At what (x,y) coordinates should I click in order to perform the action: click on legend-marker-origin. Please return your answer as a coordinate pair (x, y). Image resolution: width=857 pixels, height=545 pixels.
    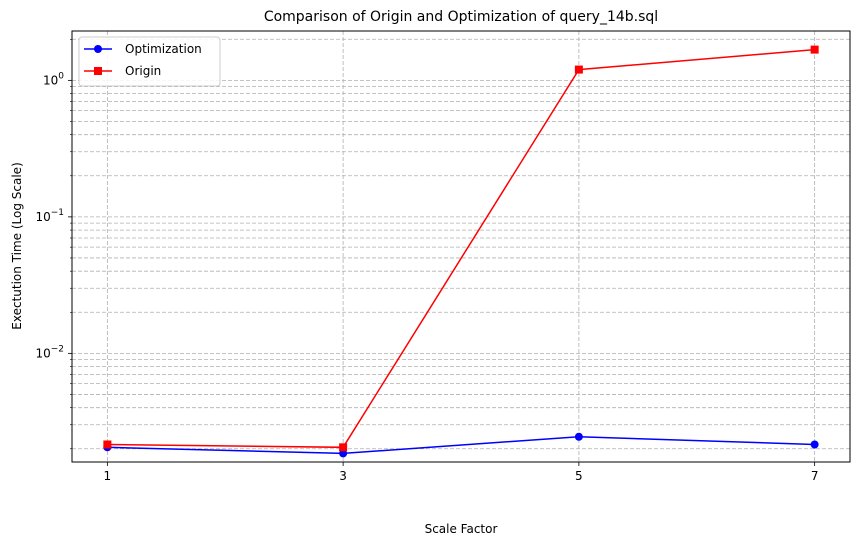
    Looking at the image, I should click on (98, 71).